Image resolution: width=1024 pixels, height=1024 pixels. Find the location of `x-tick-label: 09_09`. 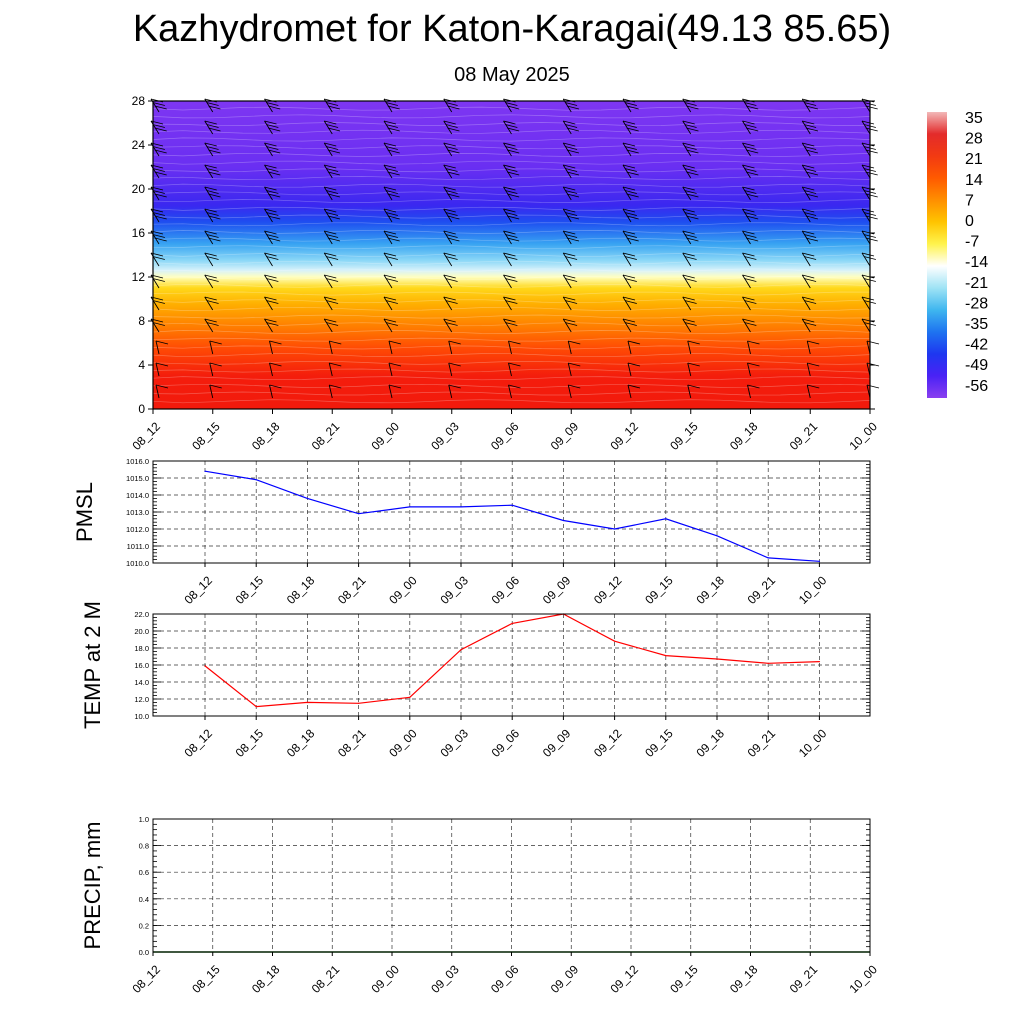

x-tick-label: 09_09 is located at coordinates (557, 743).